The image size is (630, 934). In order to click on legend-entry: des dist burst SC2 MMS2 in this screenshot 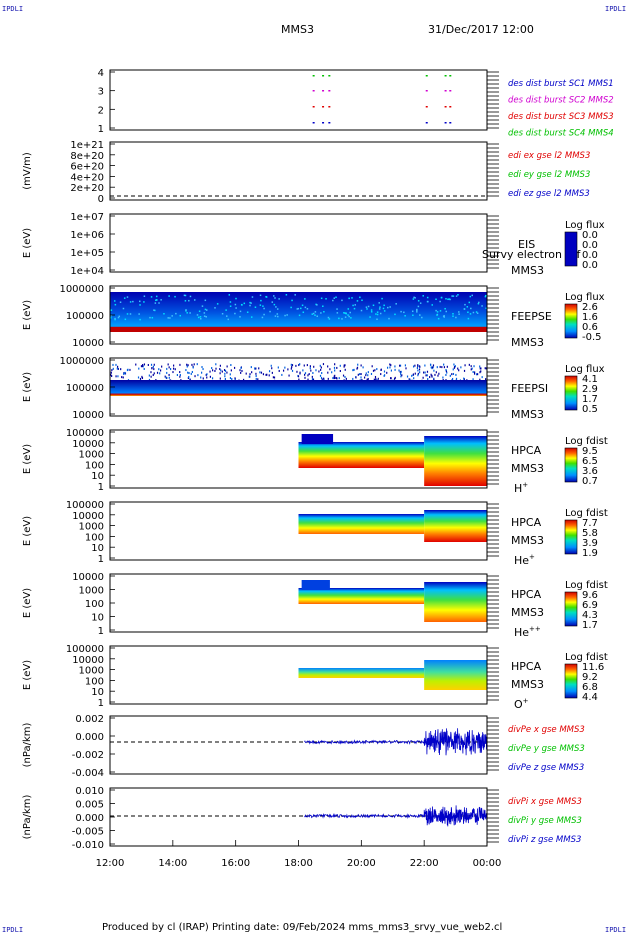, I will do `click(561, 101)`.